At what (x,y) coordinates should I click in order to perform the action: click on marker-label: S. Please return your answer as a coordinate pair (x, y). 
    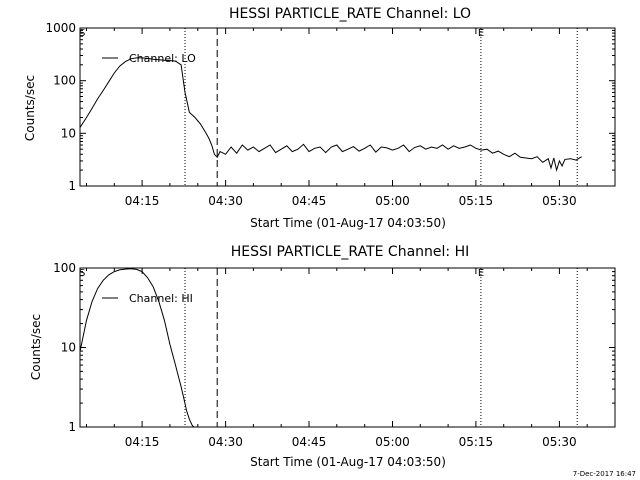
    Looking at the image, I should click on (82, 273).